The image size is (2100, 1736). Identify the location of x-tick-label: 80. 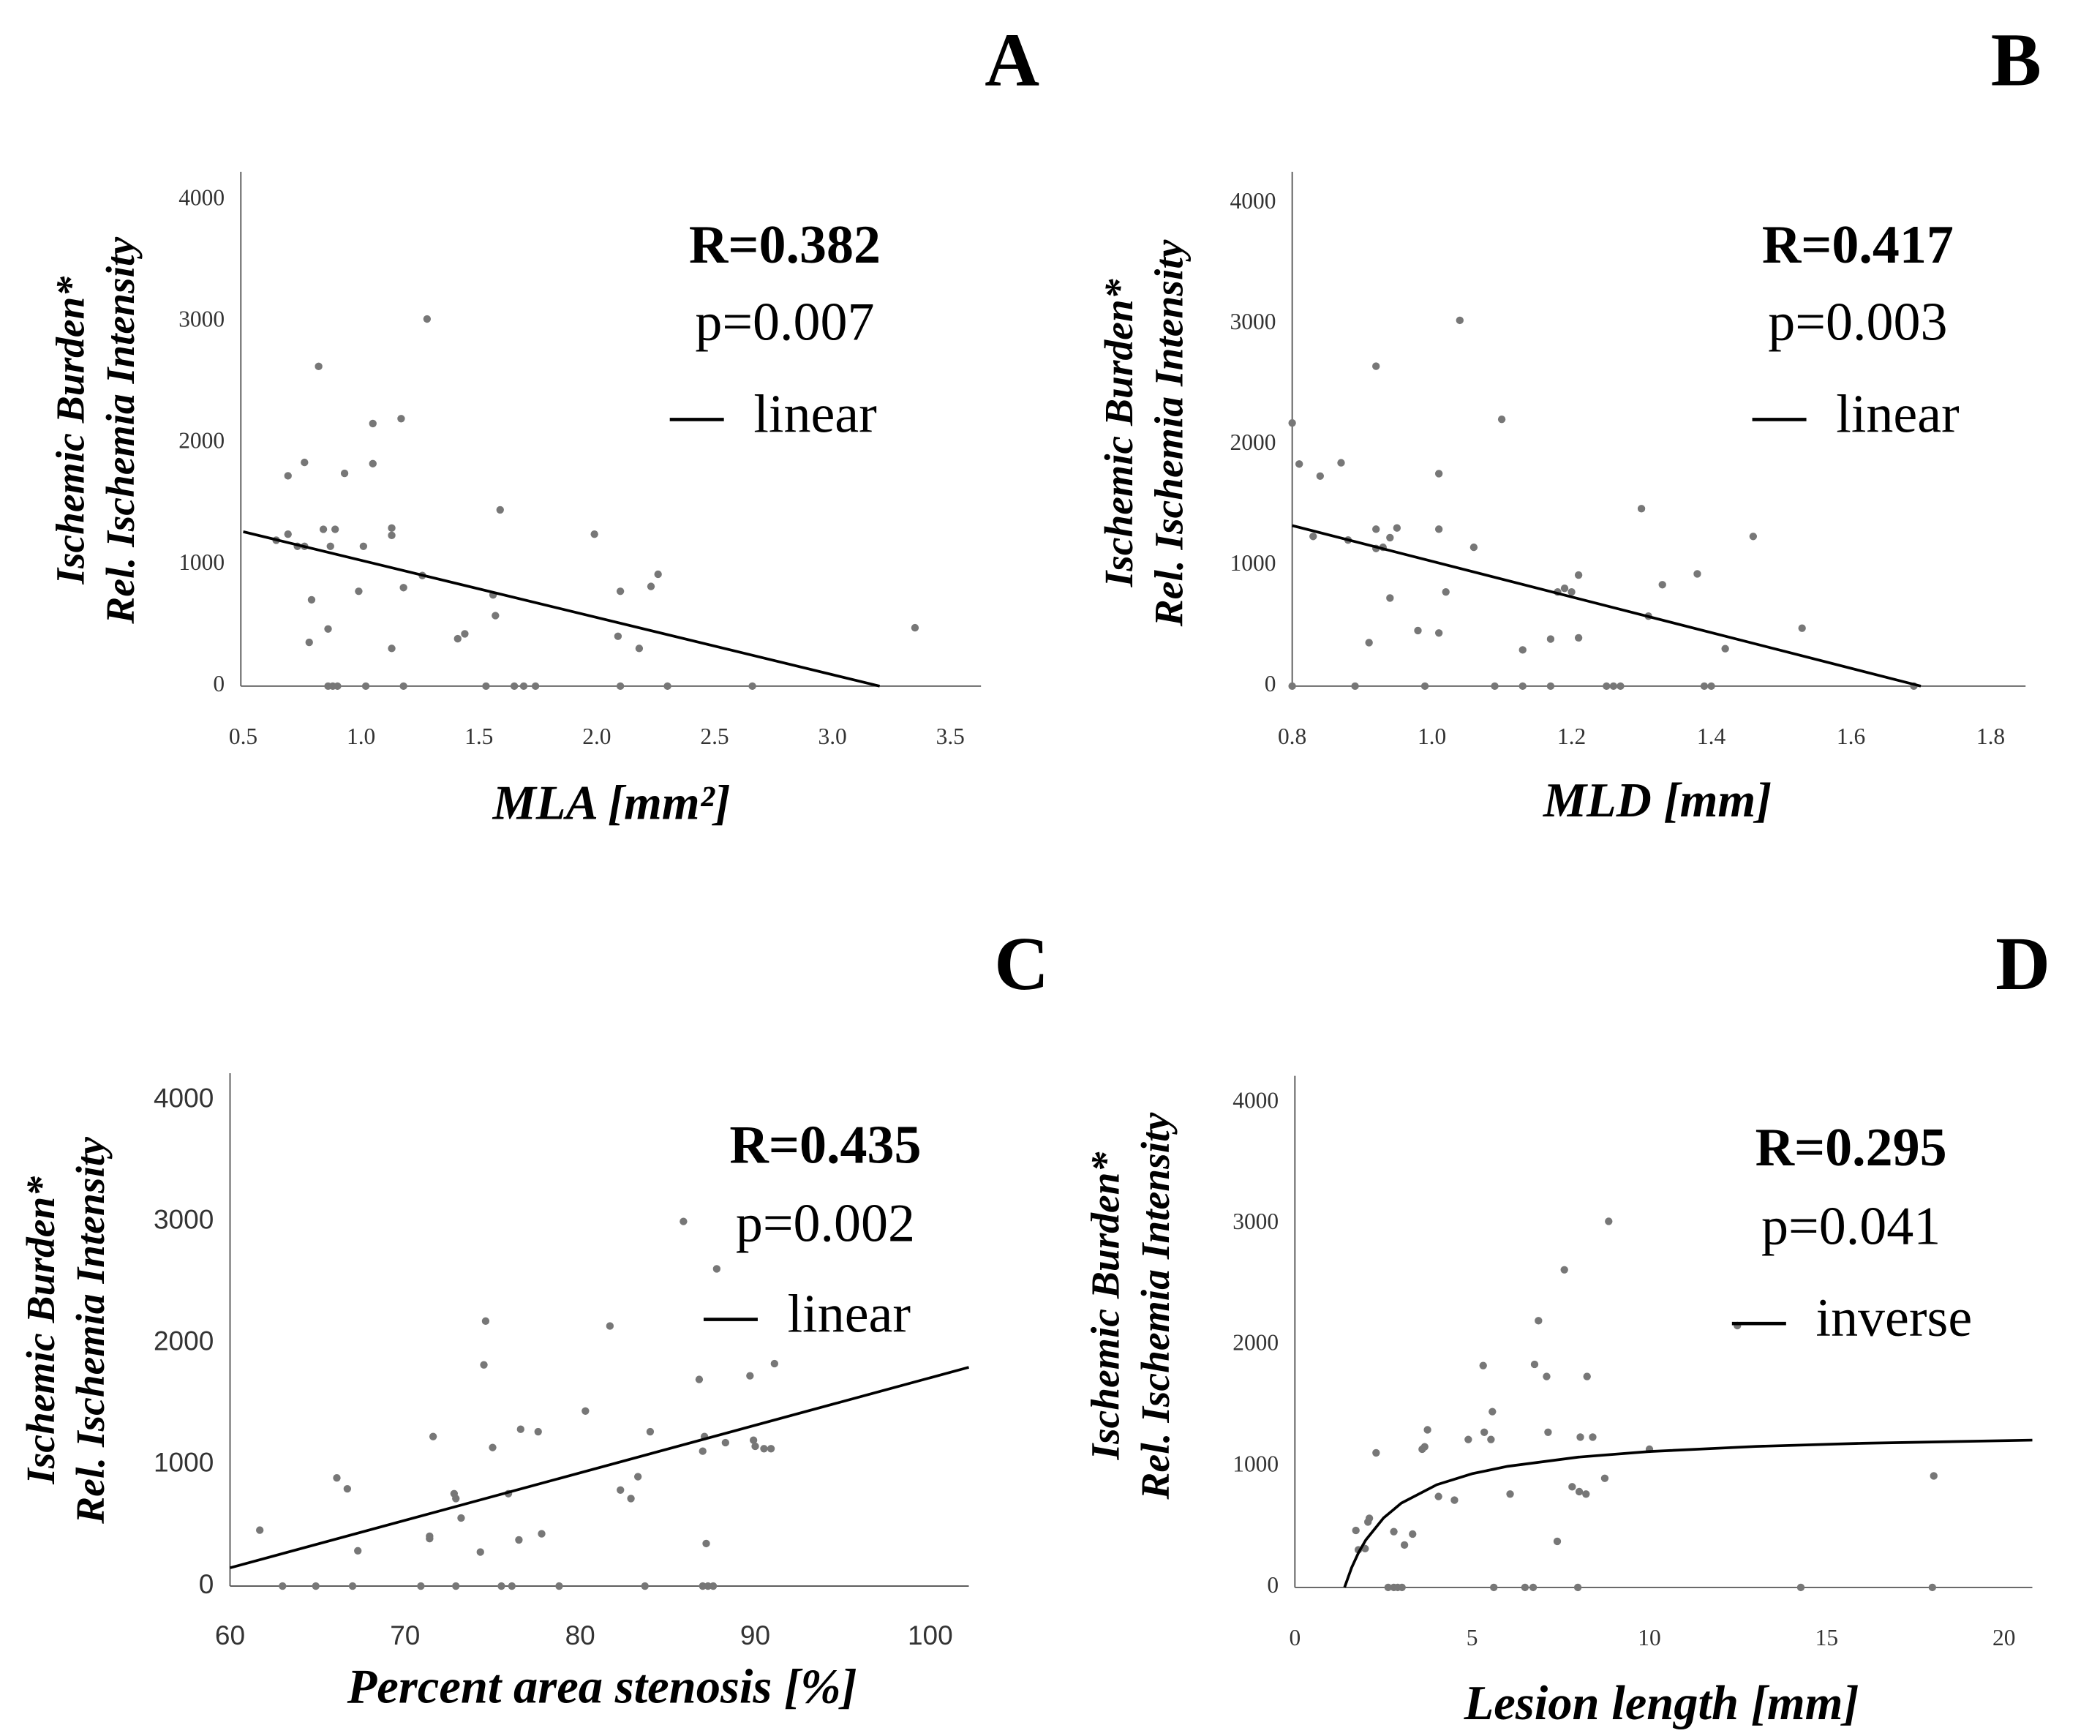
(580, 1635).